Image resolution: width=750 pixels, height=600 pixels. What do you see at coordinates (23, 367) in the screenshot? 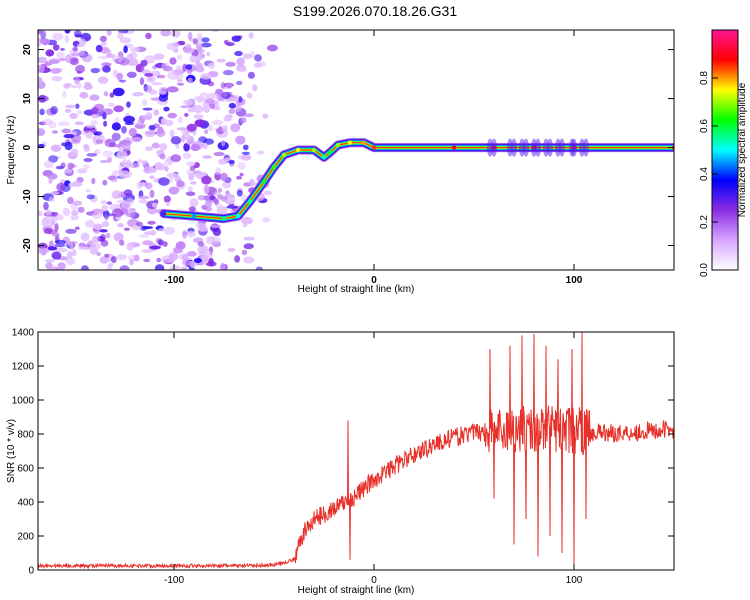
I see `y-tick-label: 1200` at bounding box center [23, 367].